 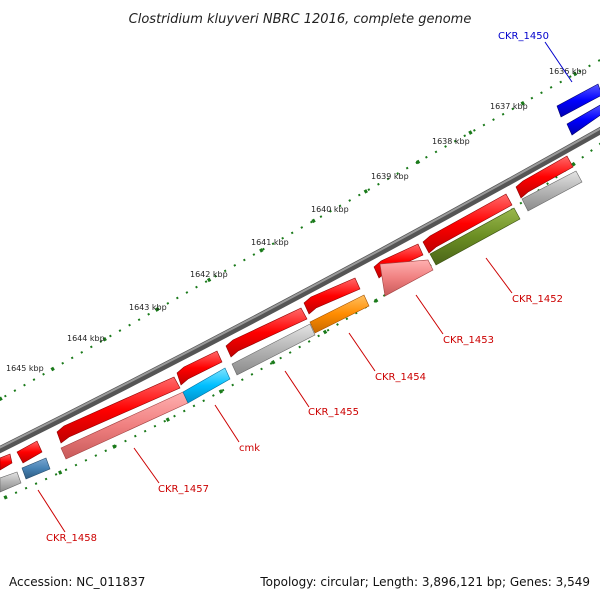 What do you see at coordinates (537, 299) in the screenshot?
I see `gene-label-ckr-1452: CKR_1452` at bounding box center [537, 299].